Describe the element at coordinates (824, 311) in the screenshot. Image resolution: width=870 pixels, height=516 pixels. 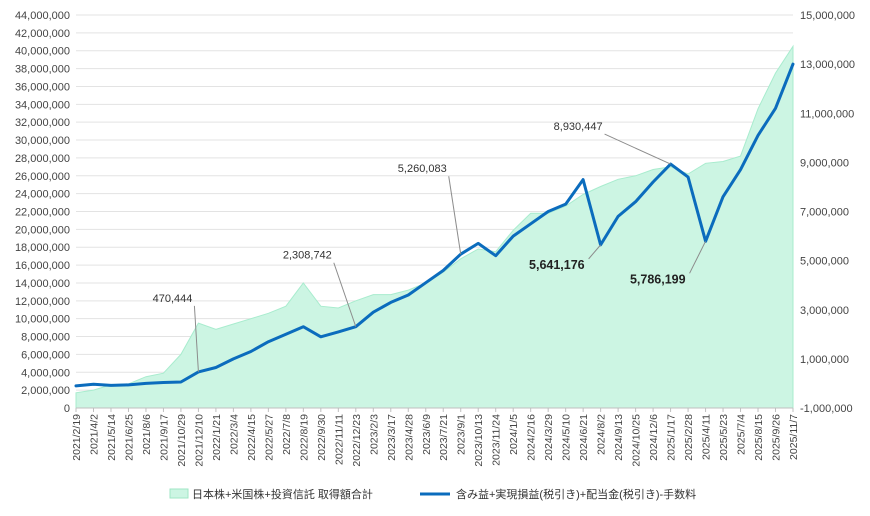
I see `right-axis-tick-label: 3,000,000` at that location.